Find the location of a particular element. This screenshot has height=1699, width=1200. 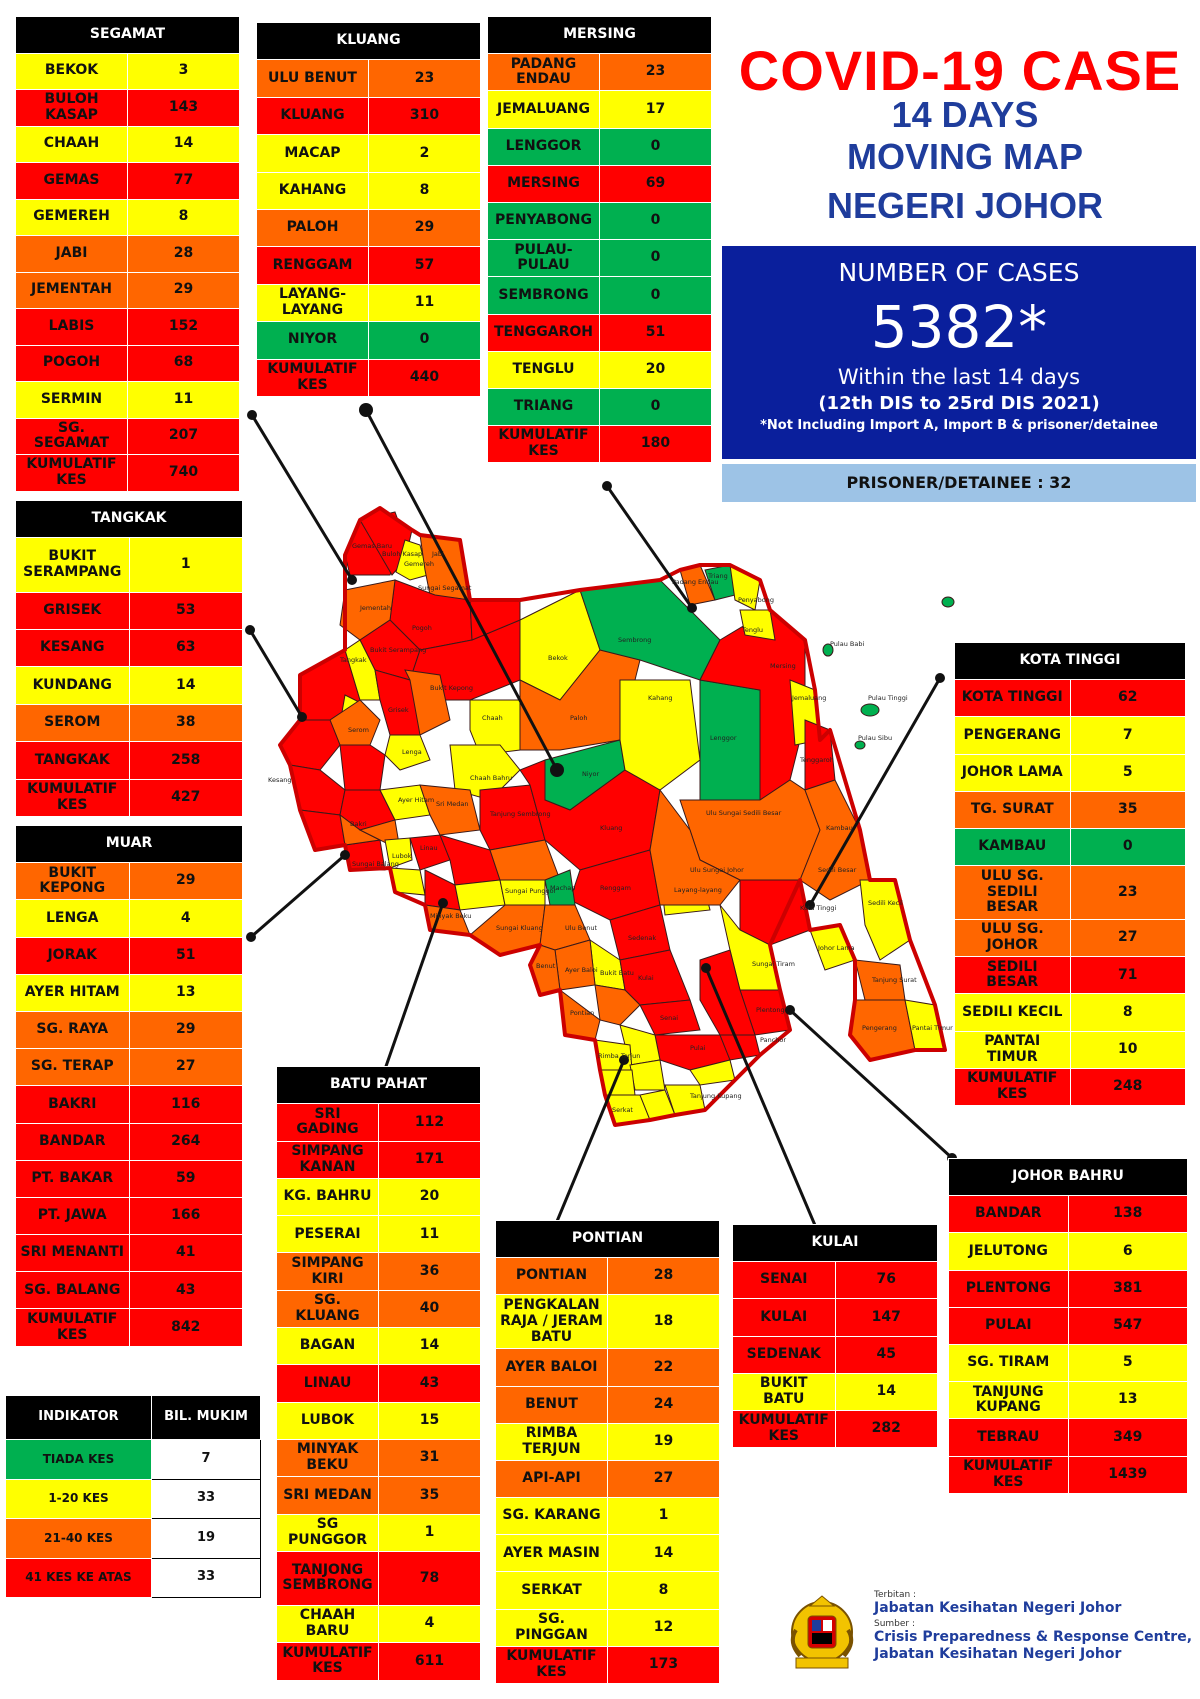

mukim-cases: 143 is located at coordinates (183, 108).